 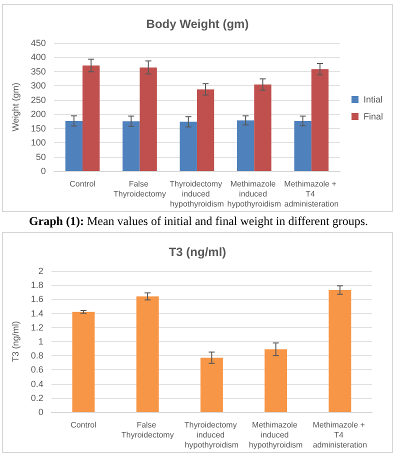 I want to click on y-tick-label: 1.8, so click(x=37, y=285).